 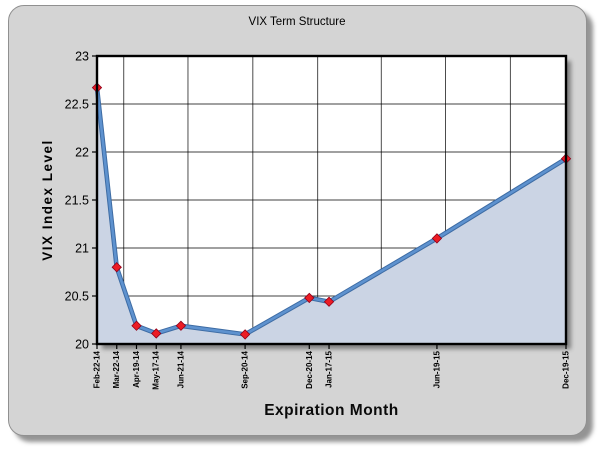 What do you see at coordinates (436, 369) in the screenshot?
I see `x-tick-label: Jun-19-15` at bounding box center [436, 369].